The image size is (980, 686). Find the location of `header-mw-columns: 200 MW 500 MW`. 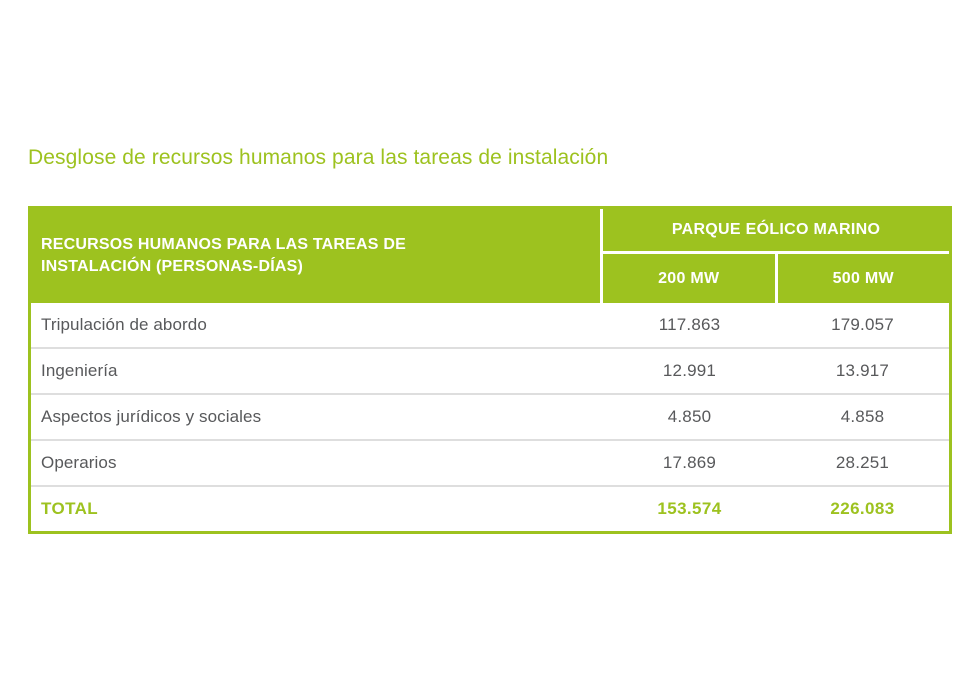

header-mw-columns: 200 MW 500 MW is located at coordinates (776, 278).